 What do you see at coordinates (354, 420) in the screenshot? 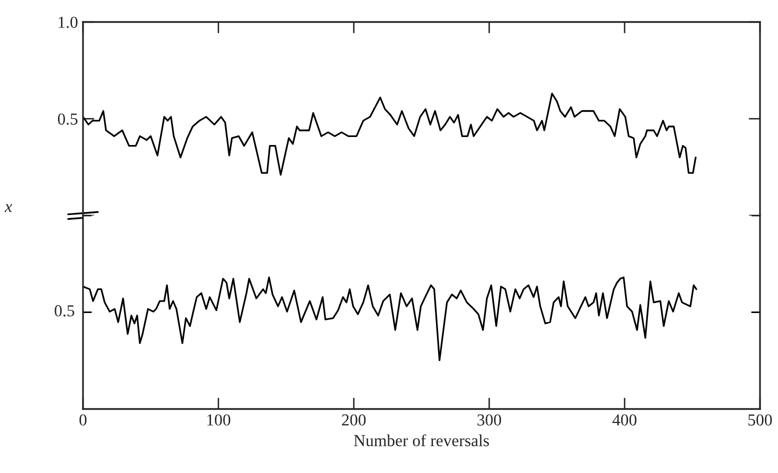
I see `x-tick-label: 200` at bounding box center [354, 420].